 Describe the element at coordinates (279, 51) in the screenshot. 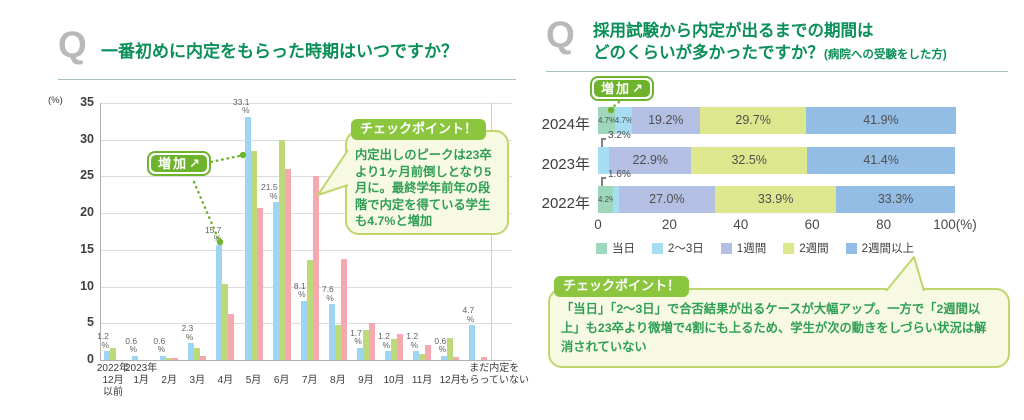

I see `left-chart-title: 一番初めに内定をもらった時期はいつですか？` at that location.